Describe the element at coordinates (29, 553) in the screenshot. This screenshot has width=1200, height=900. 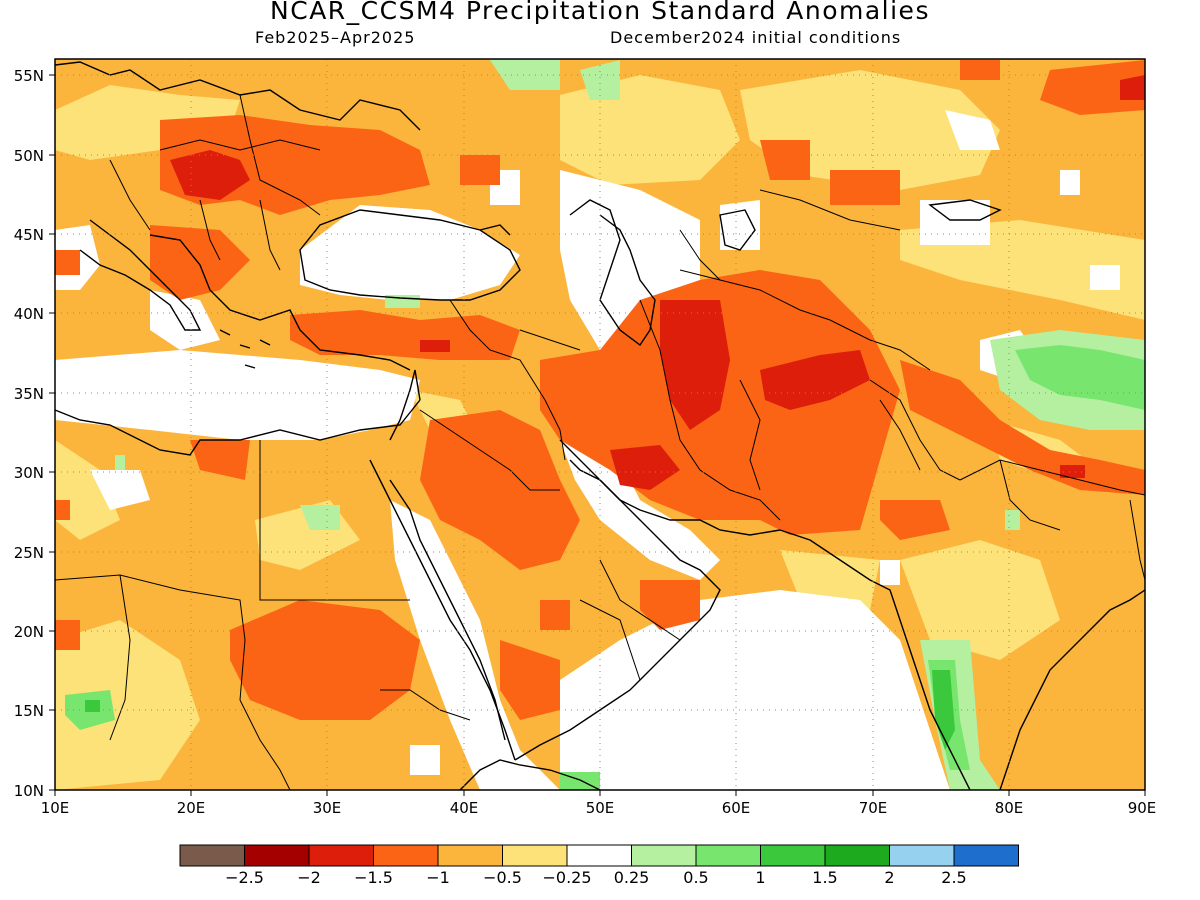
I see `lat-label: 25N` at that location.